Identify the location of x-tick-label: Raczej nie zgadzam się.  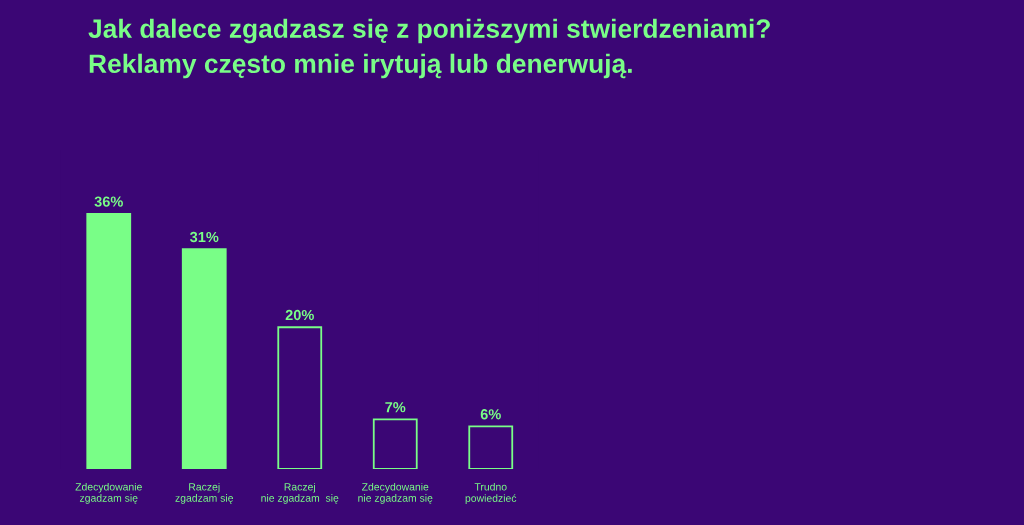
(300, 493).